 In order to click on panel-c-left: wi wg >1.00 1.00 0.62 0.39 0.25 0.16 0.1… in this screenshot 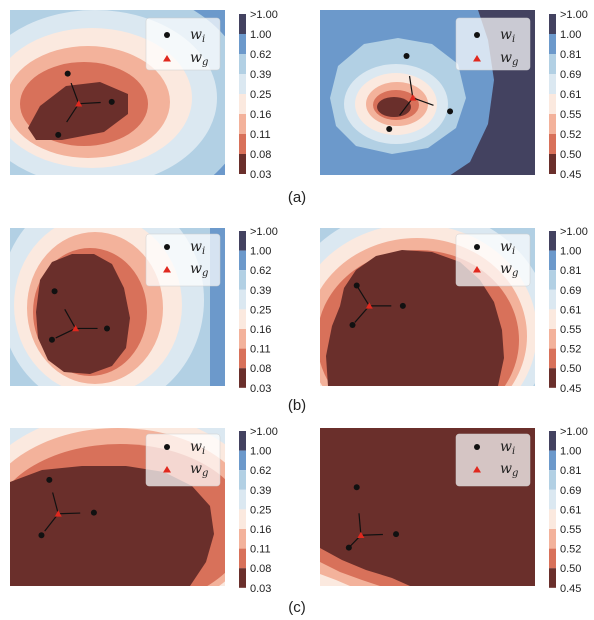, I will do `click(144, 510)`.